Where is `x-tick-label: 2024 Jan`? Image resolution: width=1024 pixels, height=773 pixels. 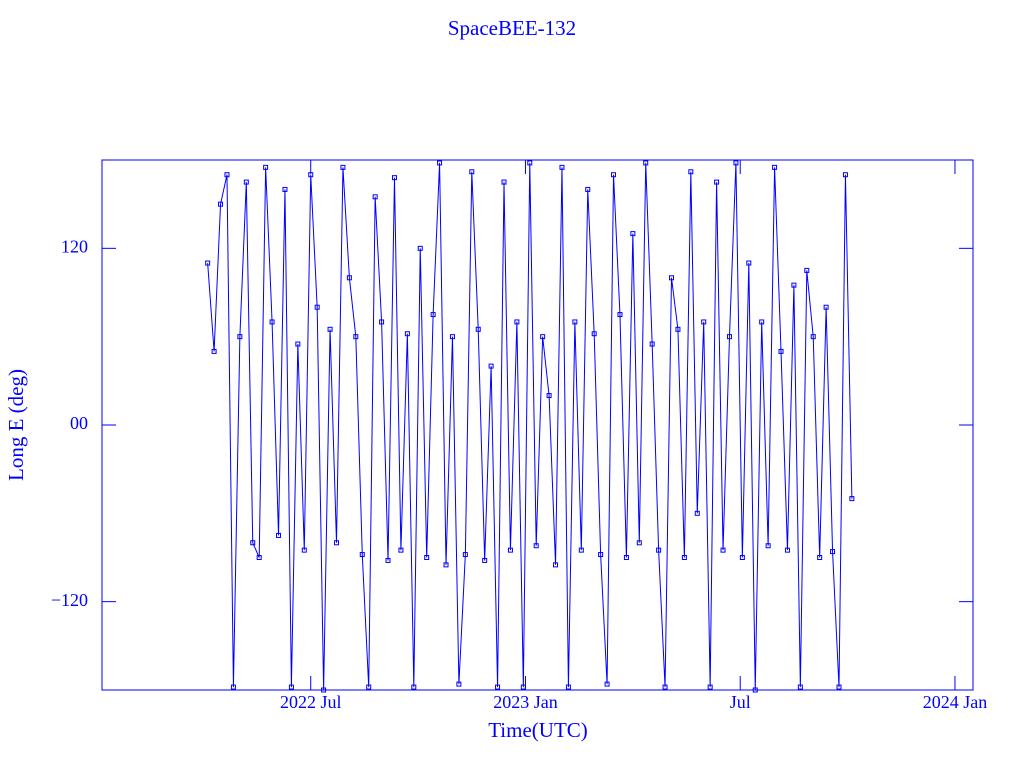
x-tick-label: 2024 Jan is located at coordinates (955, 702).